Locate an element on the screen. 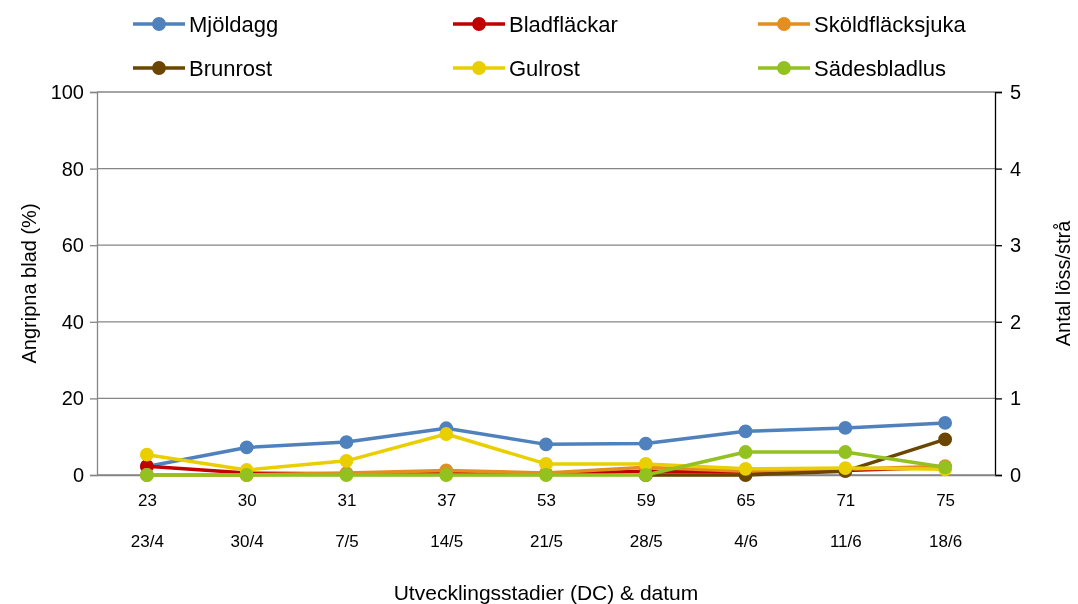 This screenshot has height=604, width=1078. y-tick-label: 60 is located at coordinates (72, 245).